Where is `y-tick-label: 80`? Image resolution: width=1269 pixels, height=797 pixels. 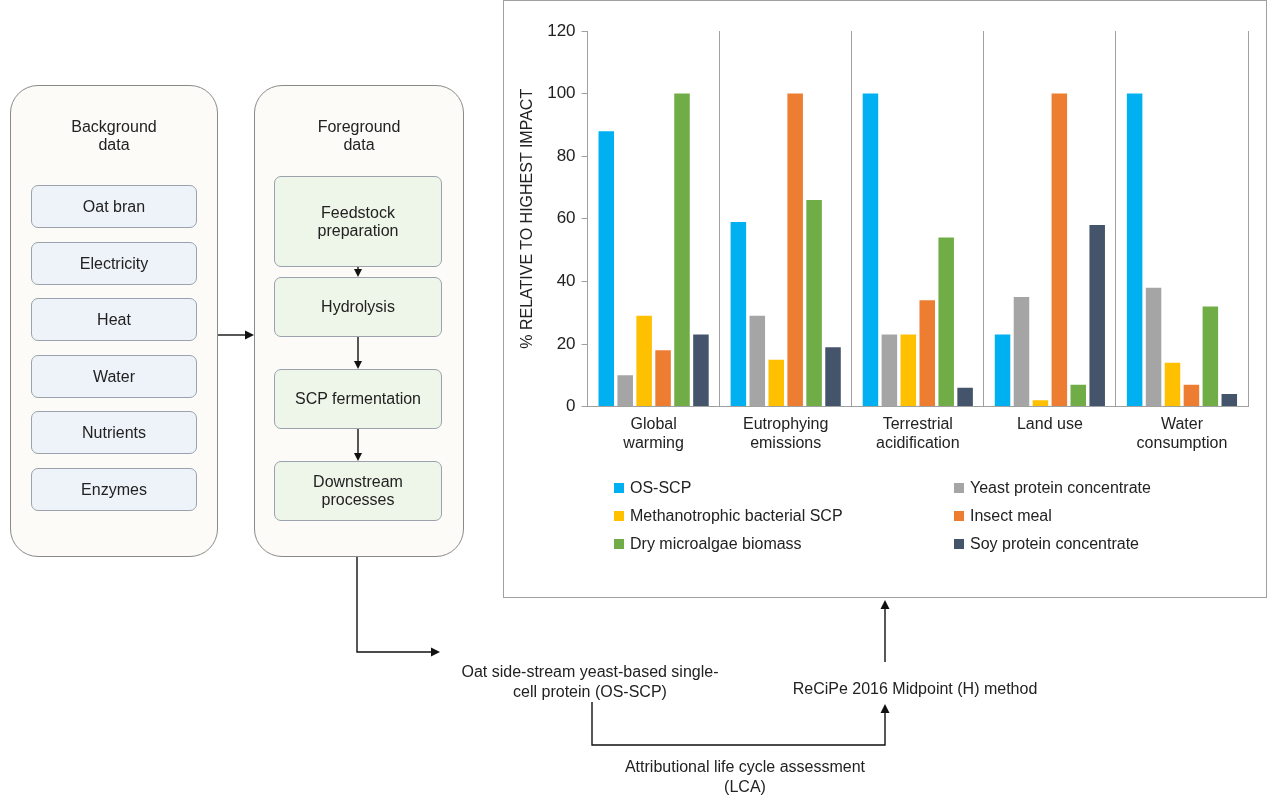 y-tick-label: 80 is located at coordinates (566, 155).